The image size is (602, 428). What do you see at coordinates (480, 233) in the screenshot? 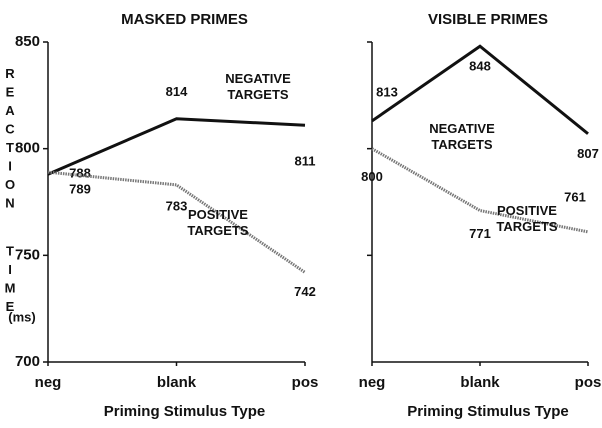
I see `data-label: 771` at bounding box center [480, 233].